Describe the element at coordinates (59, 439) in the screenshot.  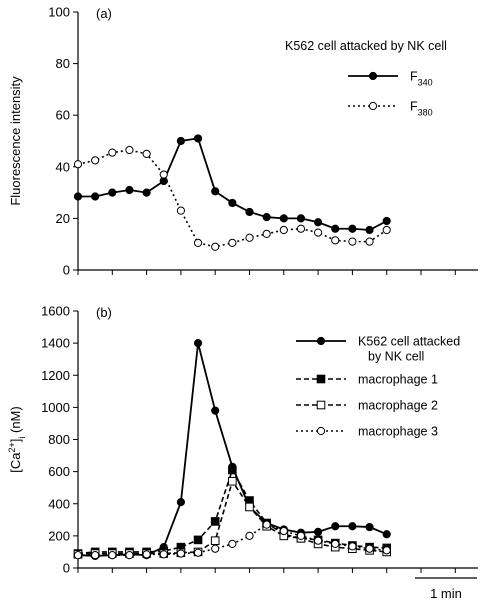
I see `y-tick-label: 800` at that location.